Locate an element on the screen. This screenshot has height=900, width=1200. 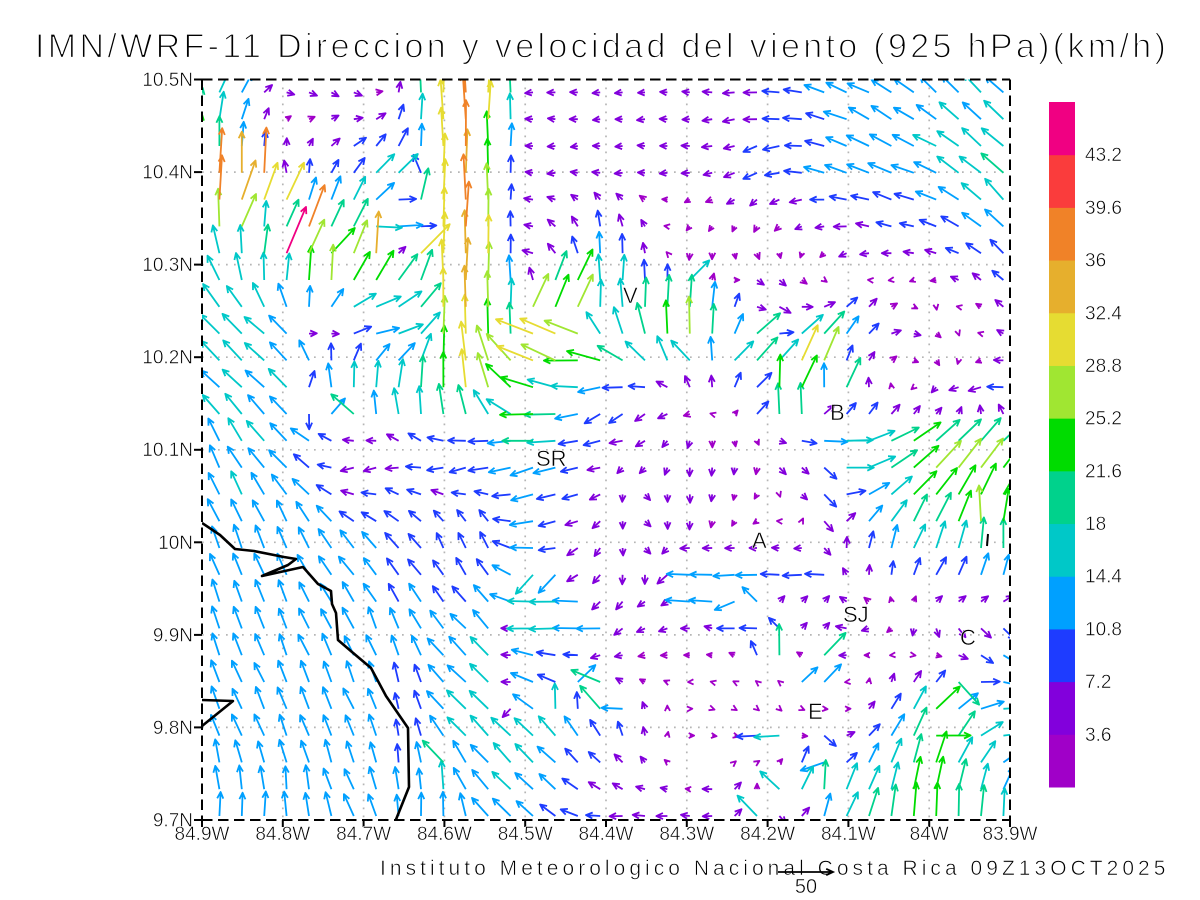
svg-text: 83.9W is located at coordinates (1010, 834).